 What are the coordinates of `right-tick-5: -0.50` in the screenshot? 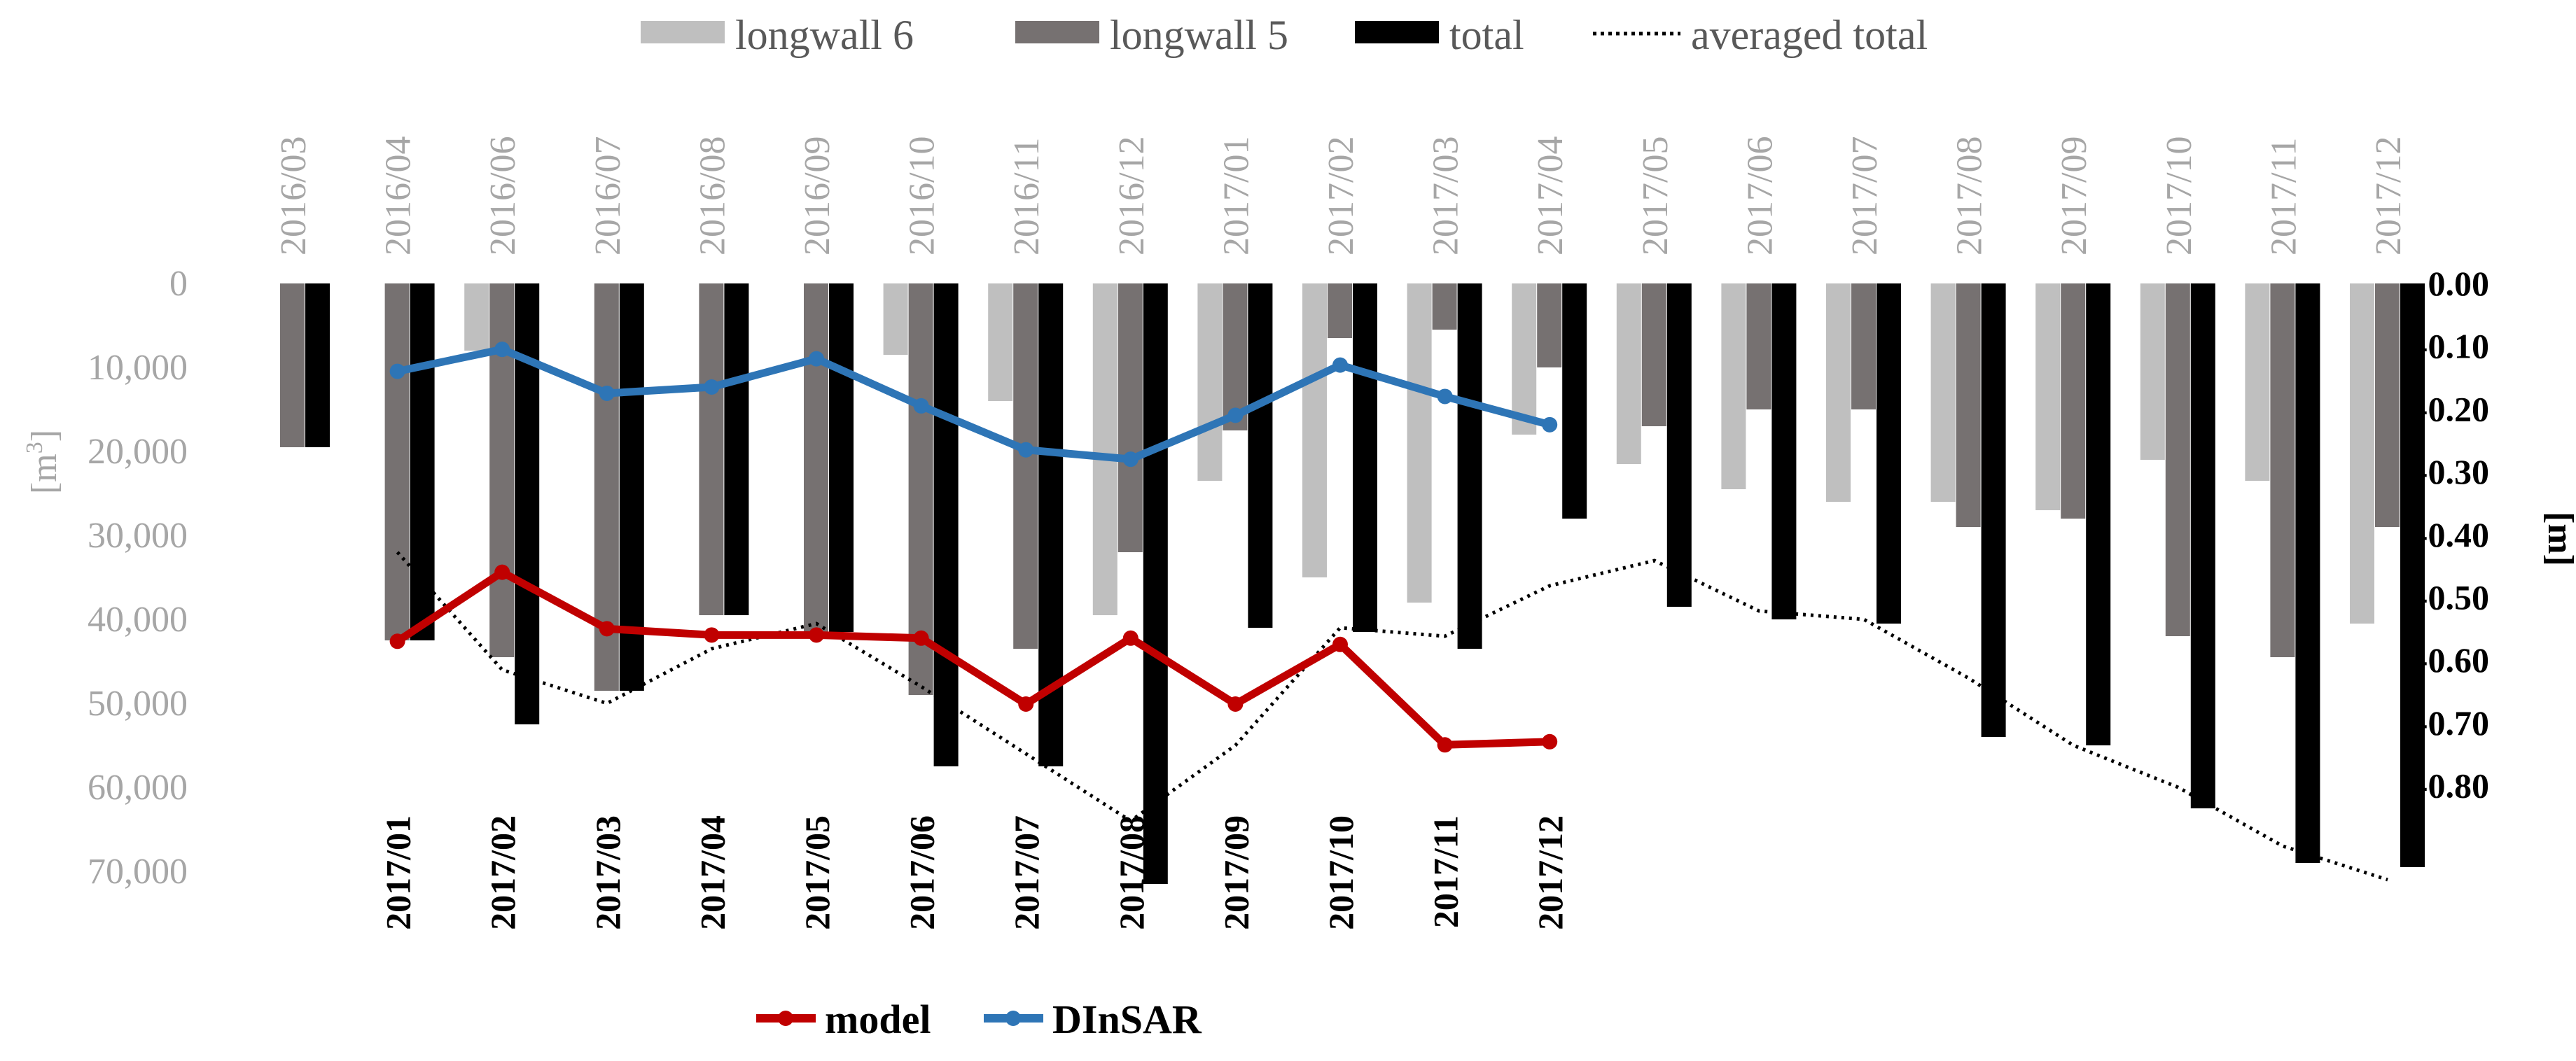 It's located at (2452, 597).